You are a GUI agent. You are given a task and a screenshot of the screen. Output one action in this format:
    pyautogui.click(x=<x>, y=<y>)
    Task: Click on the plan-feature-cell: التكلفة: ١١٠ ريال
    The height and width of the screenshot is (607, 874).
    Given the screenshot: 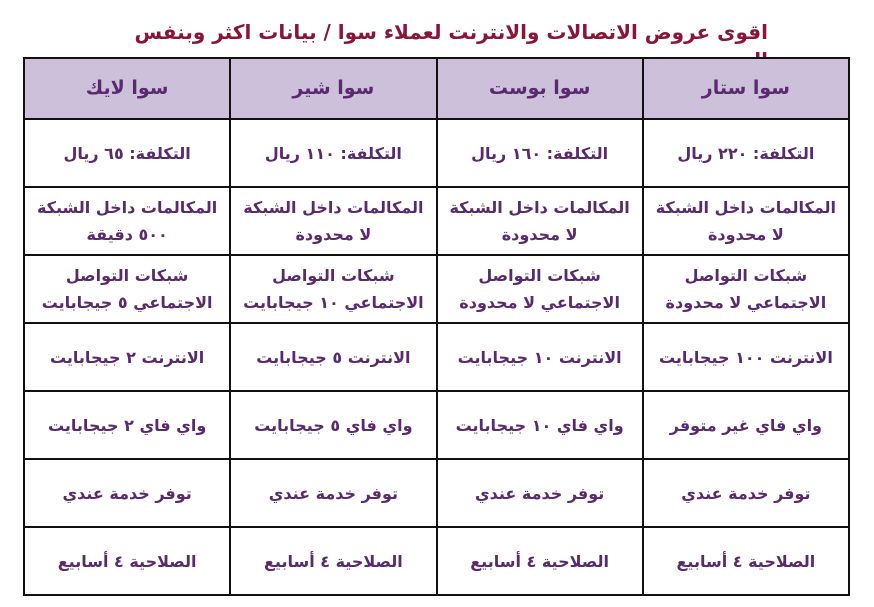 What is the action you would take?
    pyautogui.click(x=333, y=153)
    